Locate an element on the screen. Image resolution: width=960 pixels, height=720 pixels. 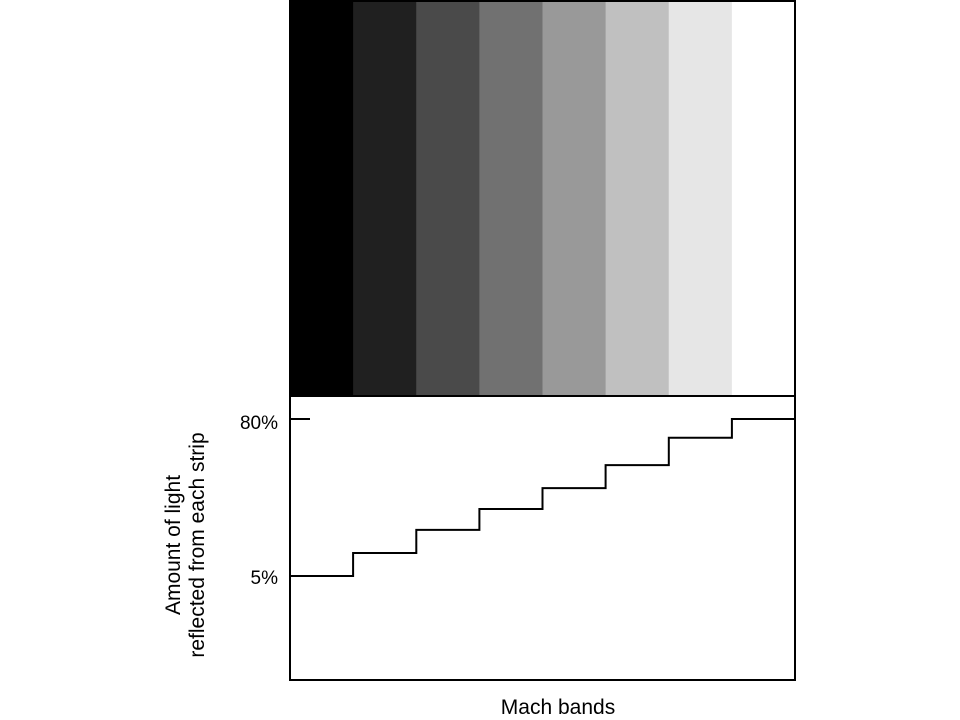
reflectance-staircase is located at coordinates (542, 497).